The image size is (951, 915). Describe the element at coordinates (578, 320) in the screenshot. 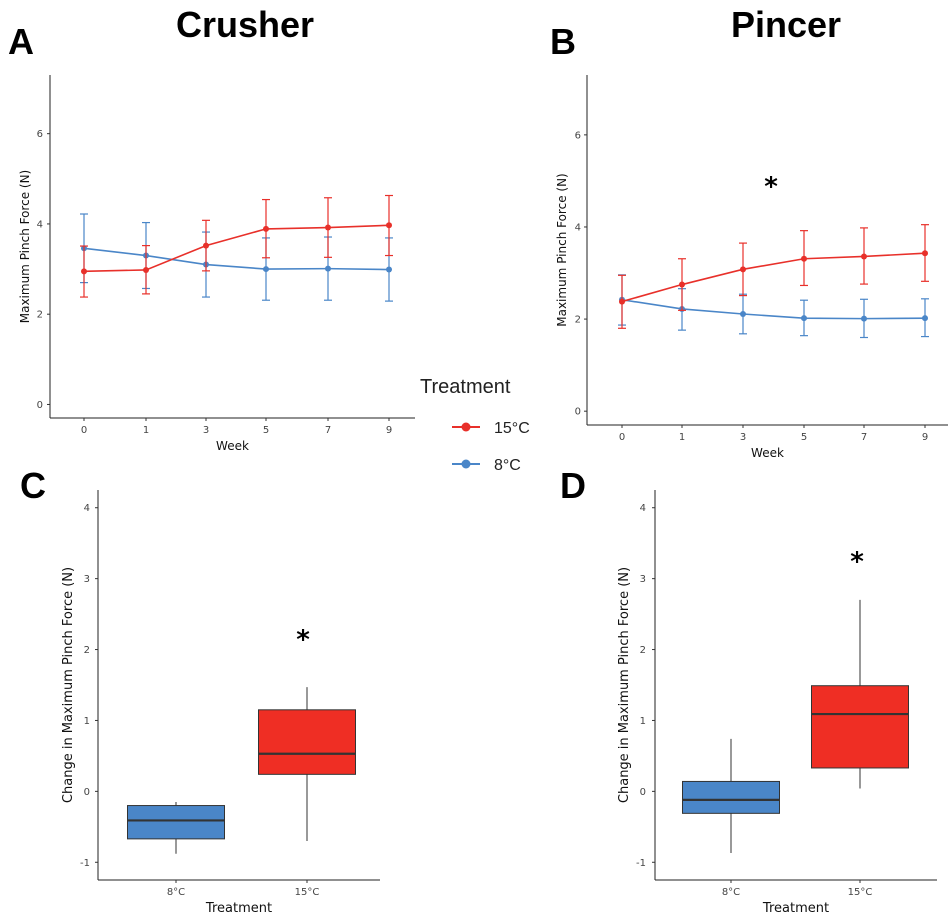

I see `y-tick-label-b: 2` at that location.